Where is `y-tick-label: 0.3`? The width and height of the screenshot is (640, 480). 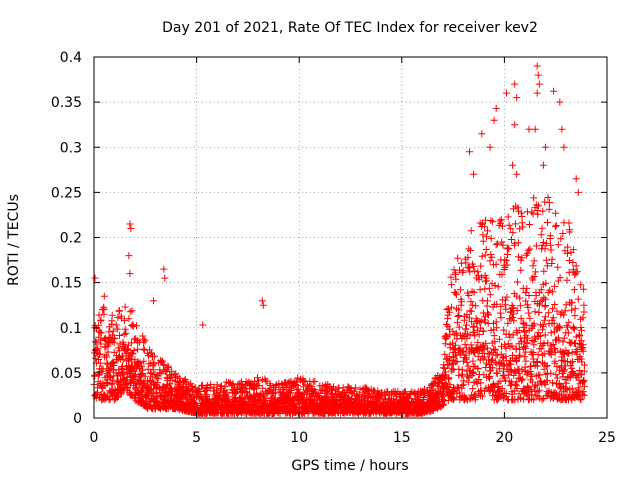
y-tick-label: 0.3 is located at coordinates (71, 148).